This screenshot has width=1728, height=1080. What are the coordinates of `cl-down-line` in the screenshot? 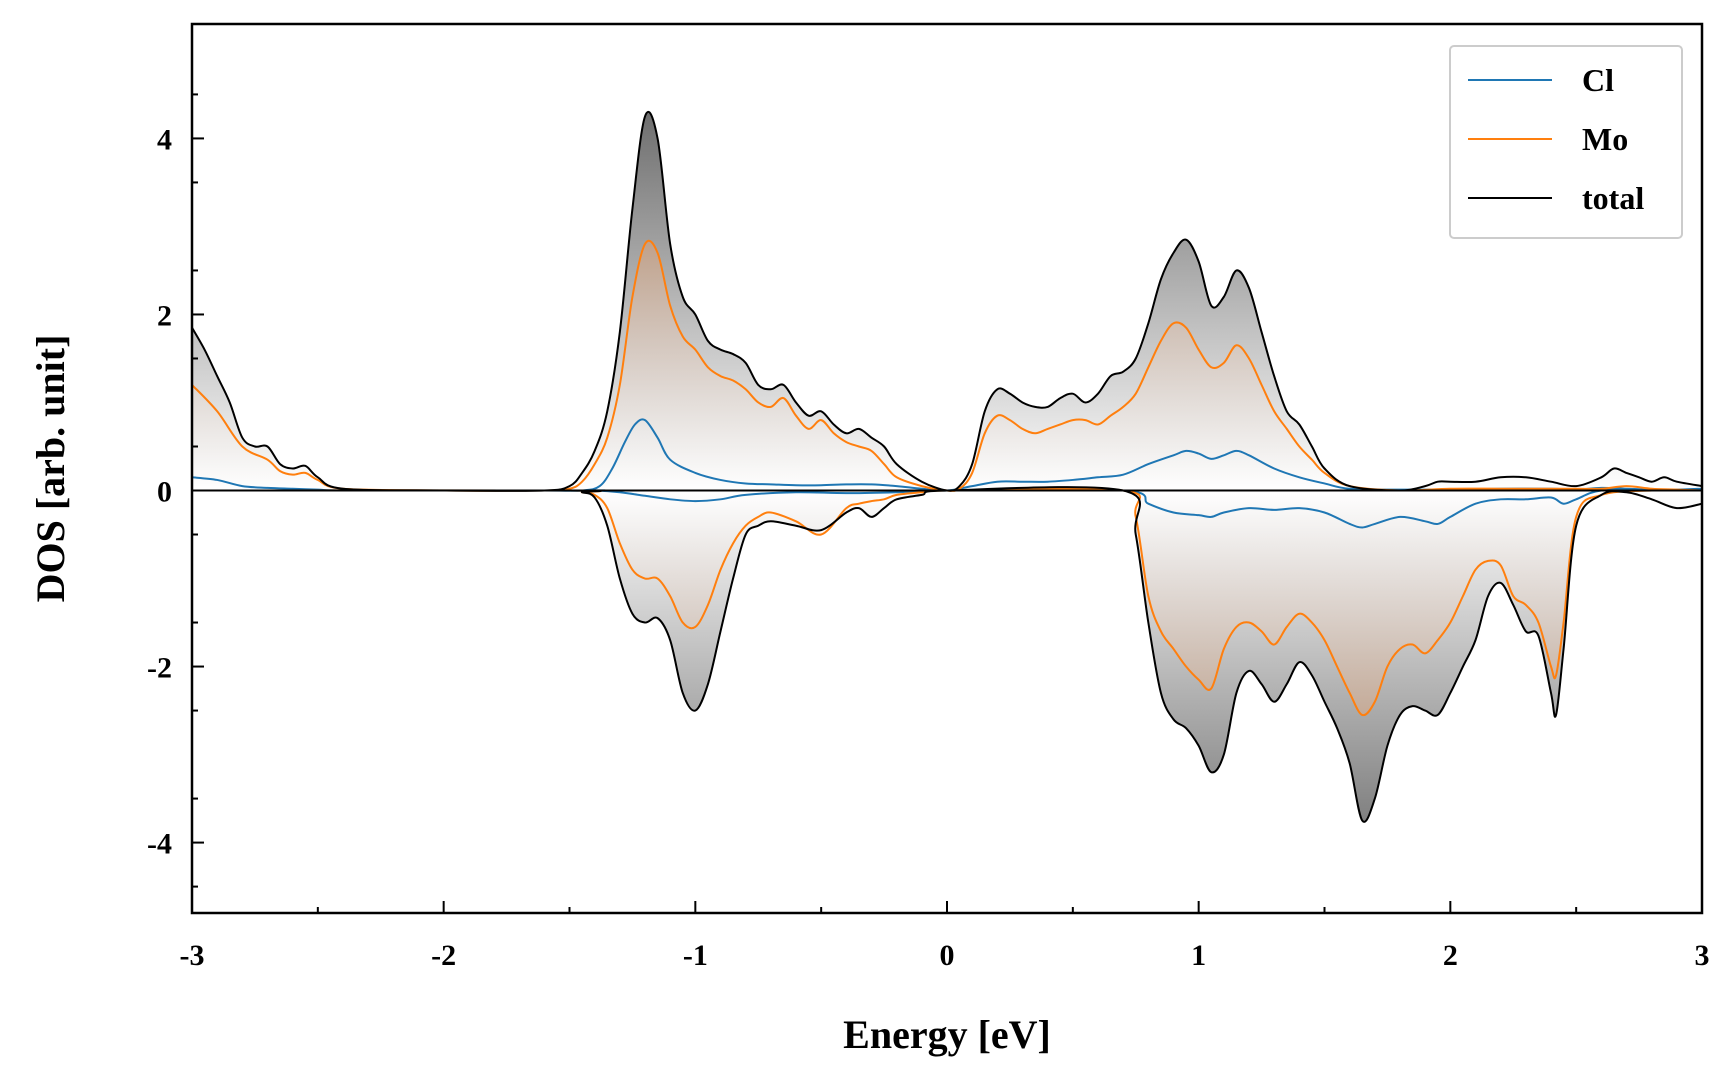 It's located at (947, 508).